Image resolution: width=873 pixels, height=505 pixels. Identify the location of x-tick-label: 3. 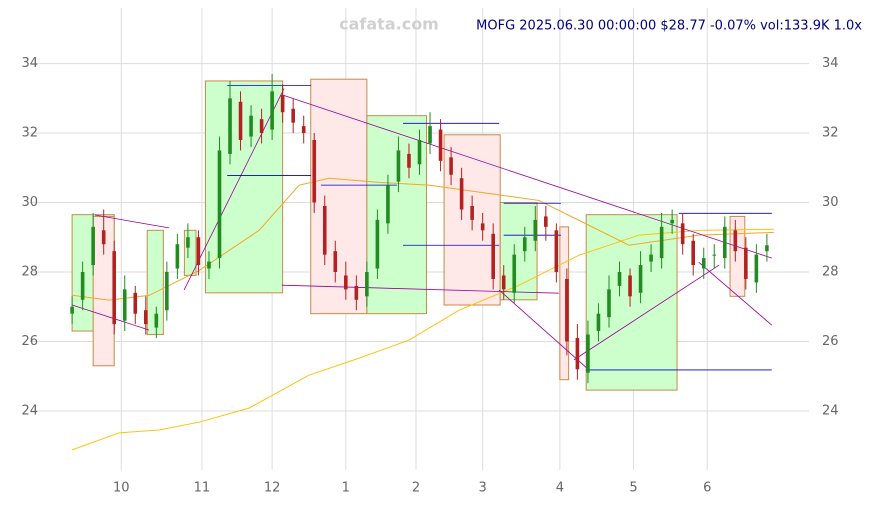
(483, 488).